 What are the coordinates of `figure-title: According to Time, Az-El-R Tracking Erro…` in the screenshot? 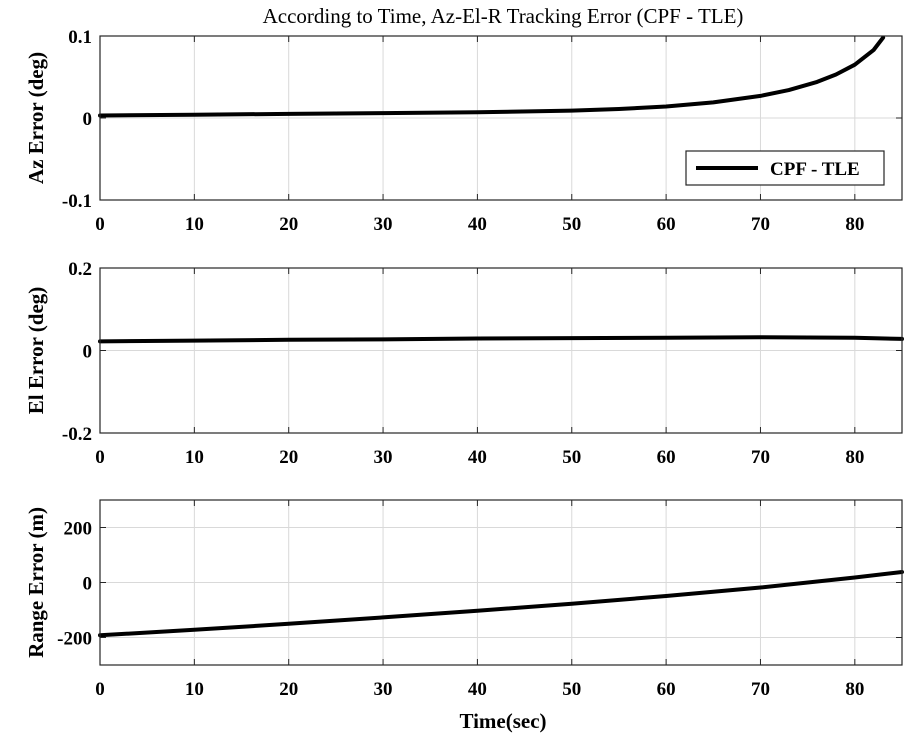 It's located at (503, 16).